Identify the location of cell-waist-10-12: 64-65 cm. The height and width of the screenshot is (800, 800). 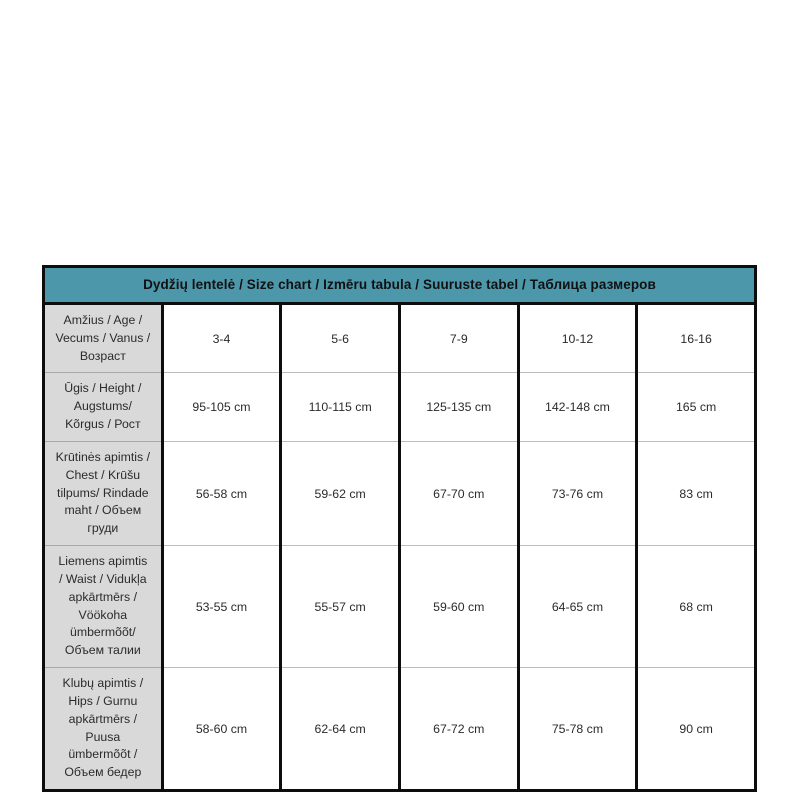
(578, 607).